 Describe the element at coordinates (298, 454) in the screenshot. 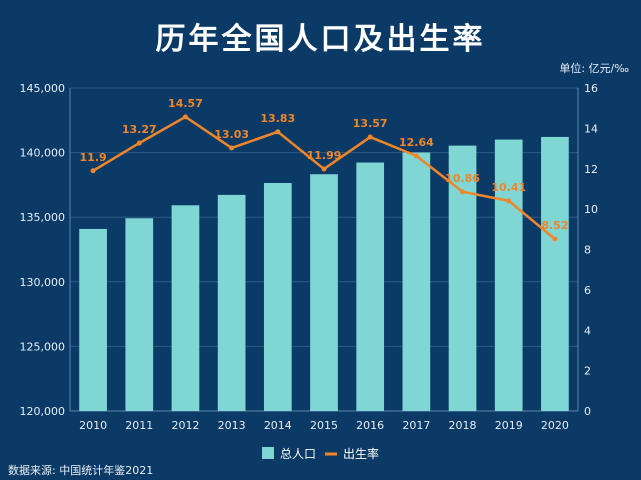

I see `legend-label-population: 总人口` at that location.